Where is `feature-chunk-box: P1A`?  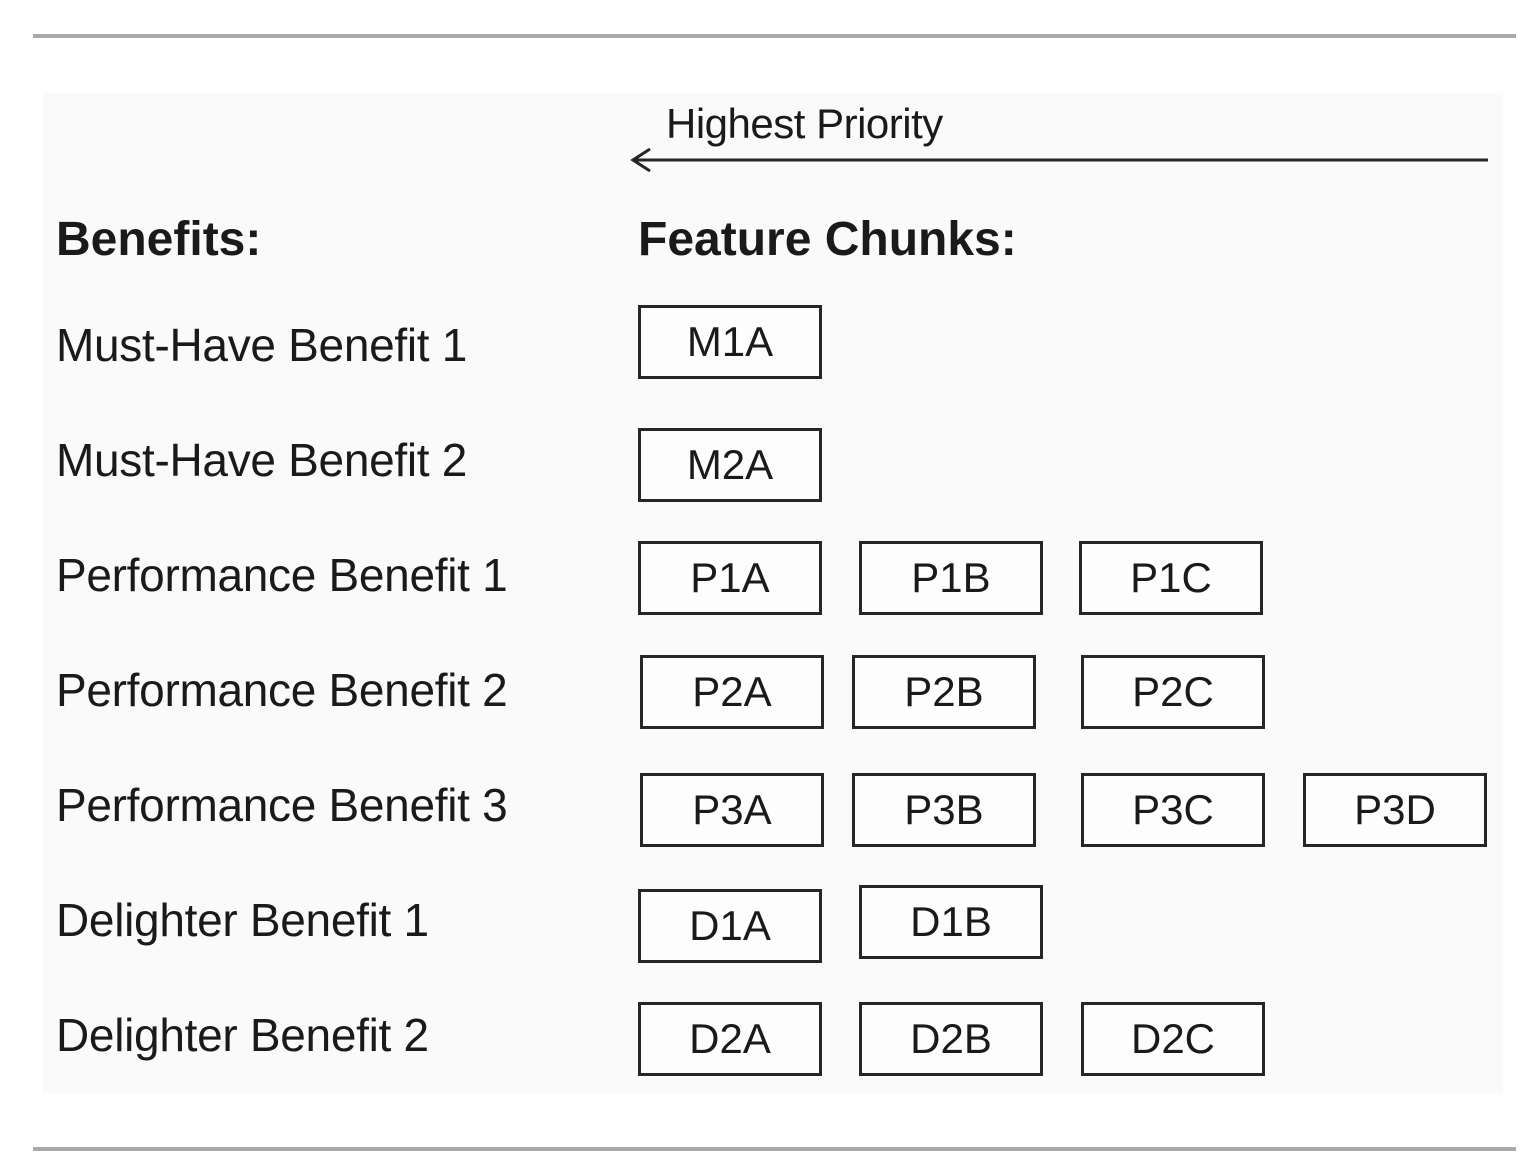
feature-chunk-box: P1A is located at coordinates (730, 578).